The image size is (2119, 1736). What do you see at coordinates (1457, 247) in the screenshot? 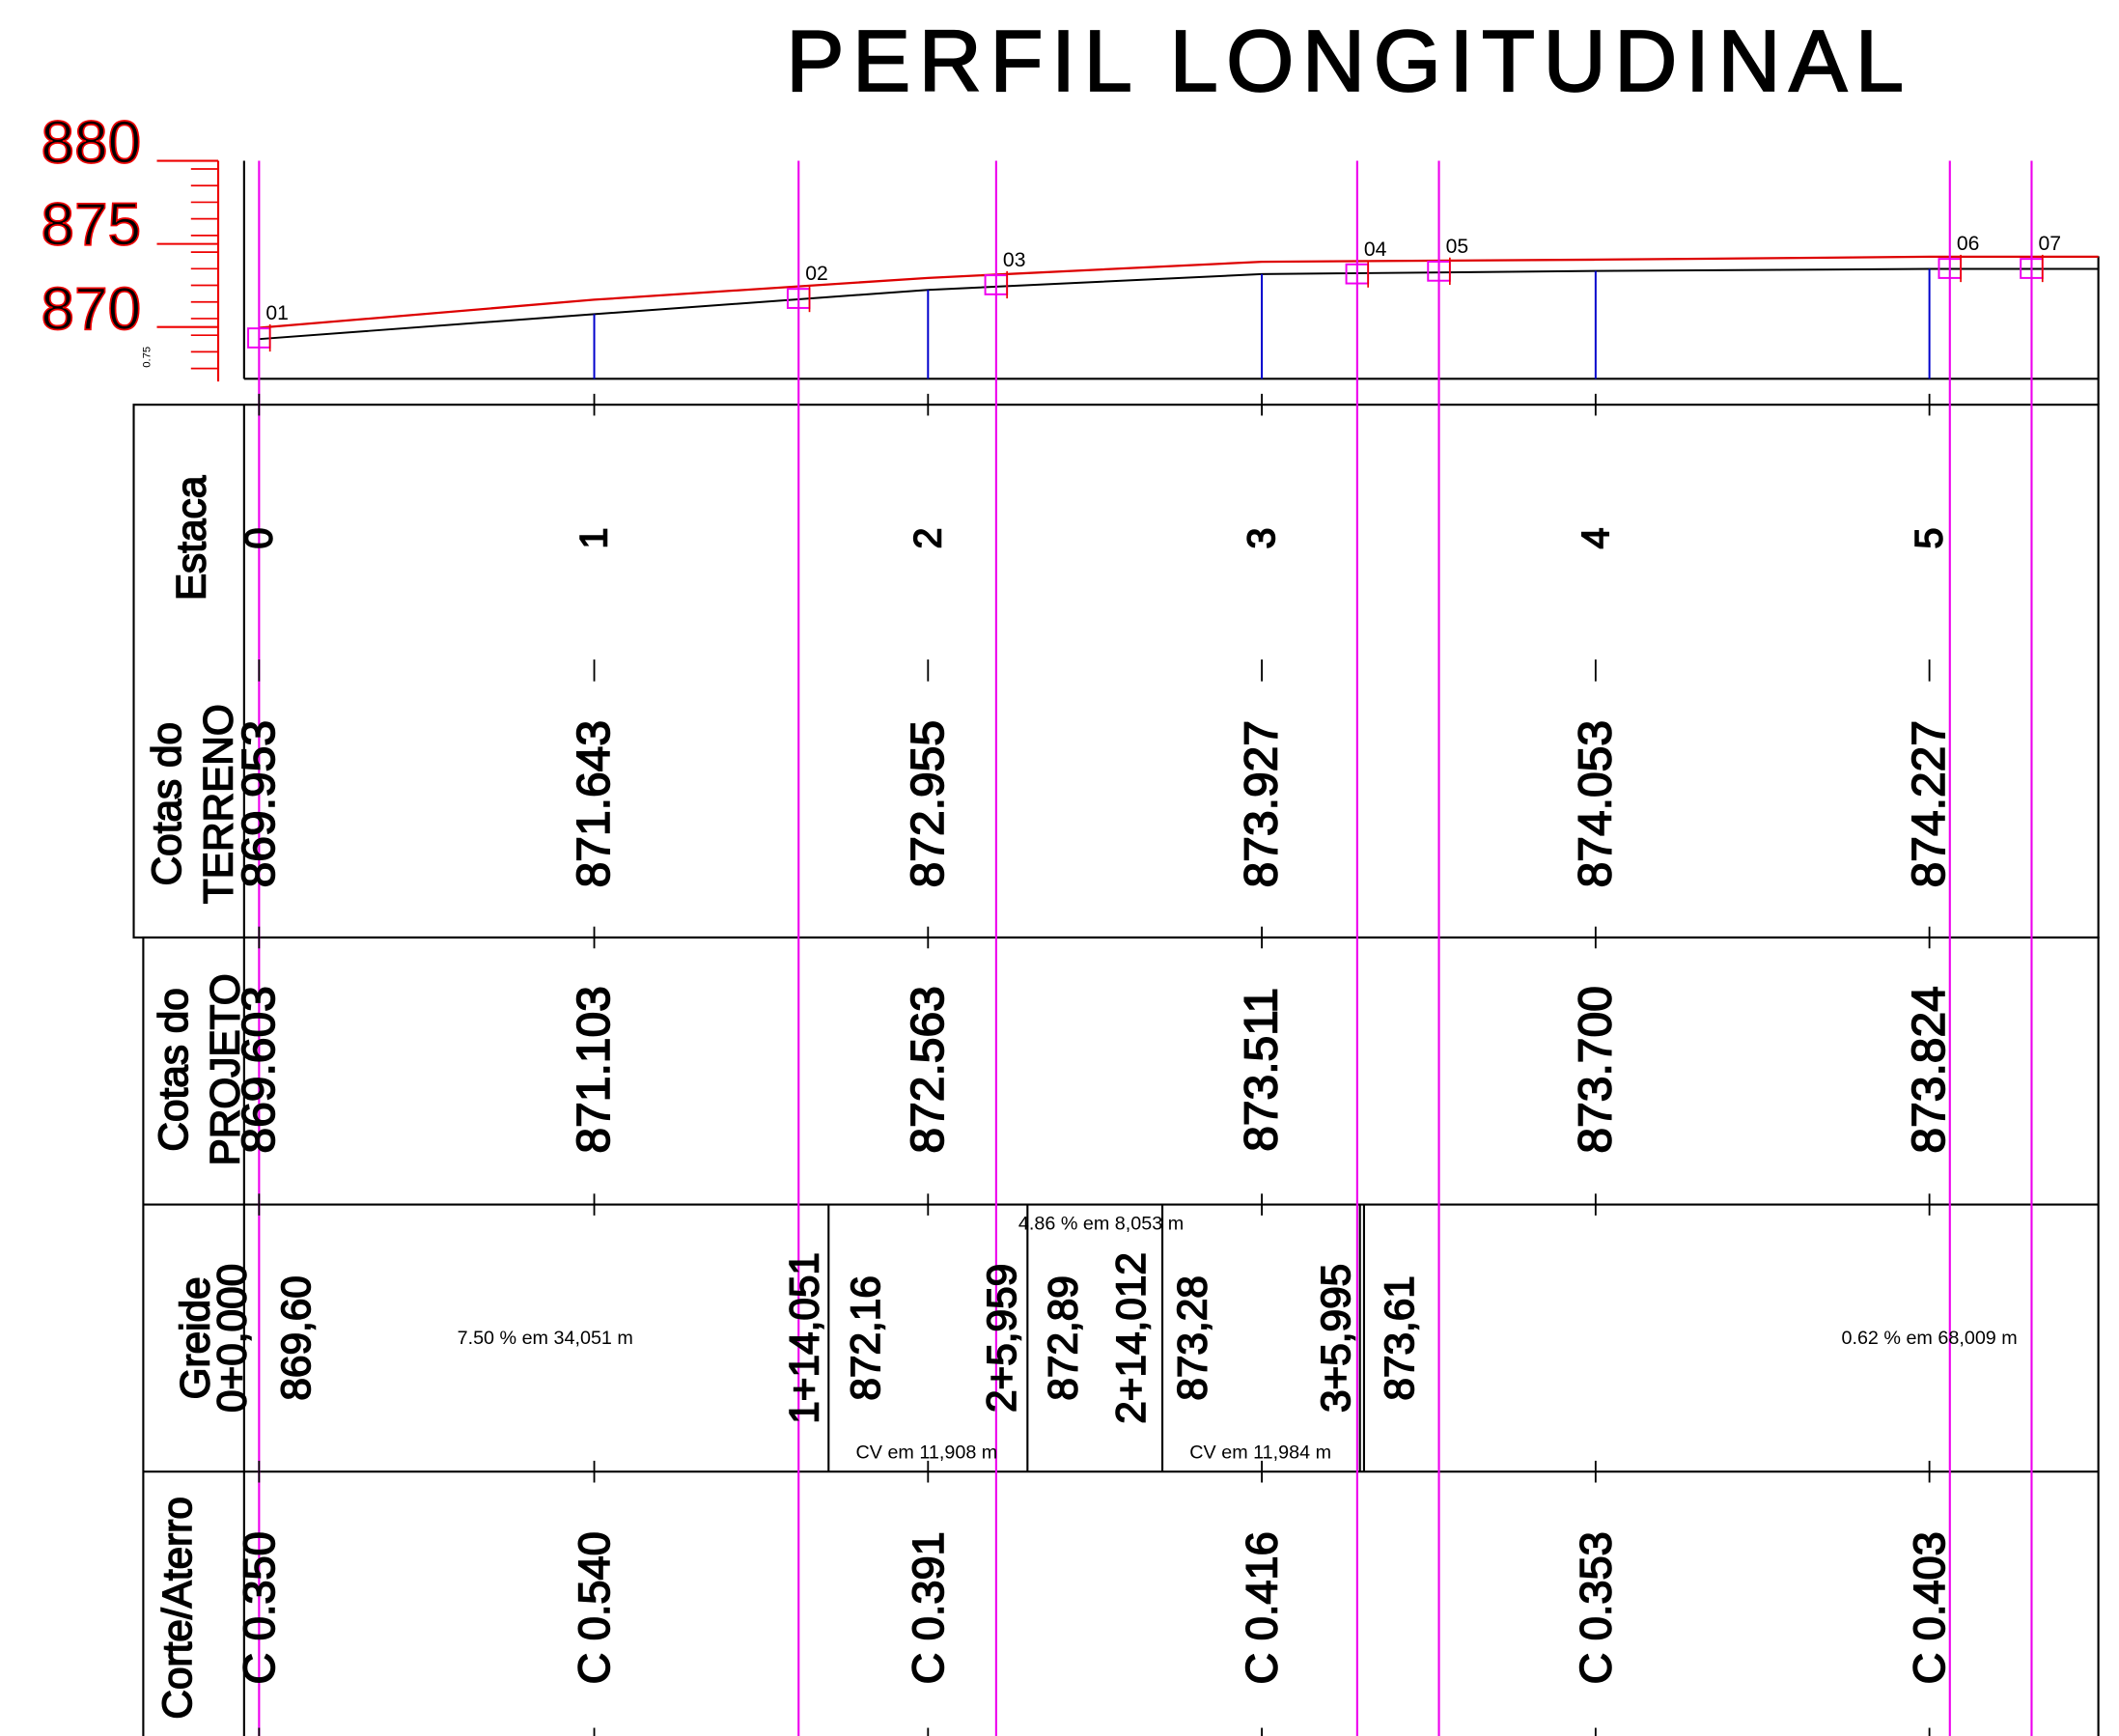
I see `point-label: 05` at bounding box center [1457, 247].